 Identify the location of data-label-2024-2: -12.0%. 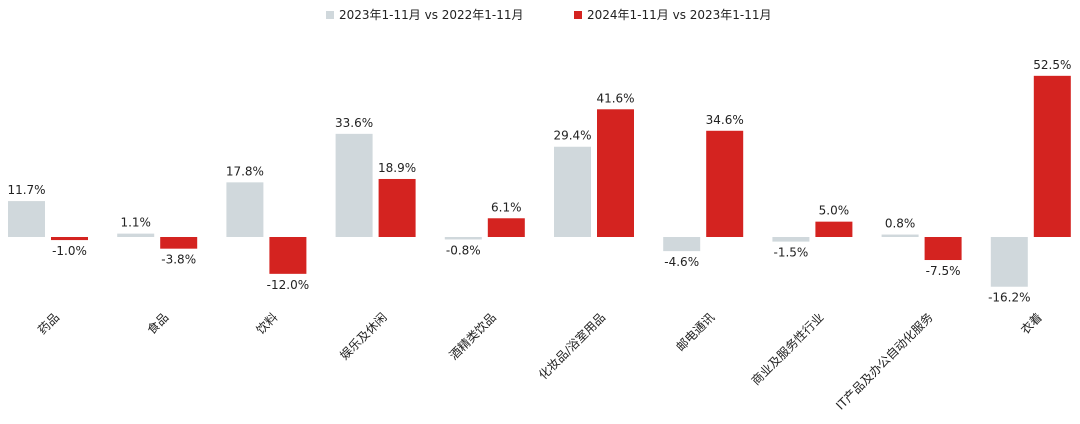
(288, 285).